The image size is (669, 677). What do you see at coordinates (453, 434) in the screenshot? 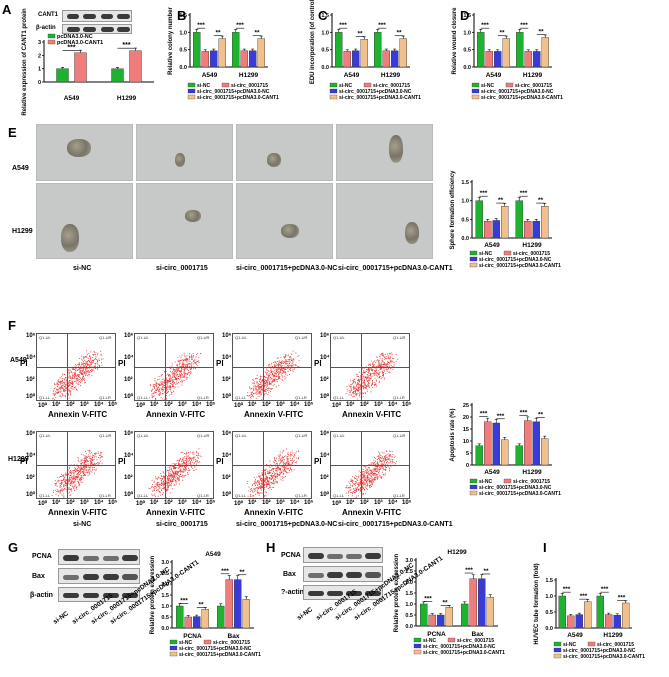
I see `y-axis-label: Apoptosis rate (%)` at bounding box center [453, 434].